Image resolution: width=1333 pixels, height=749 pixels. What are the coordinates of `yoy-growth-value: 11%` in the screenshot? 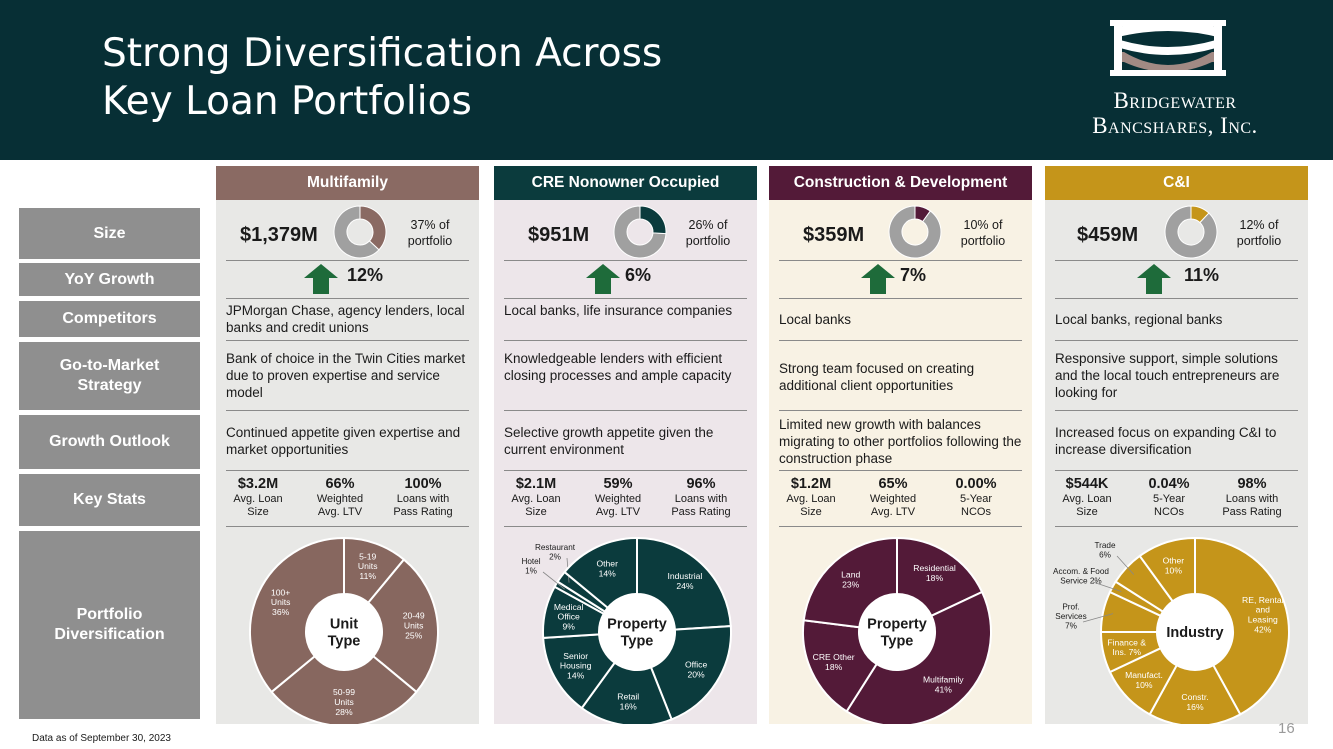 It's located at (1202, 275).